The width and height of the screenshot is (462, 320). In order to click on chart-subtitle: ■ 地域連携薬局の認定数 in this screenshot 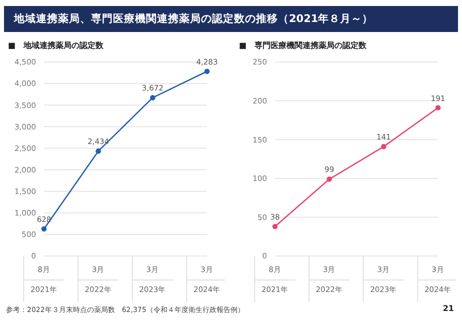, I will do `click(56, 46)`.